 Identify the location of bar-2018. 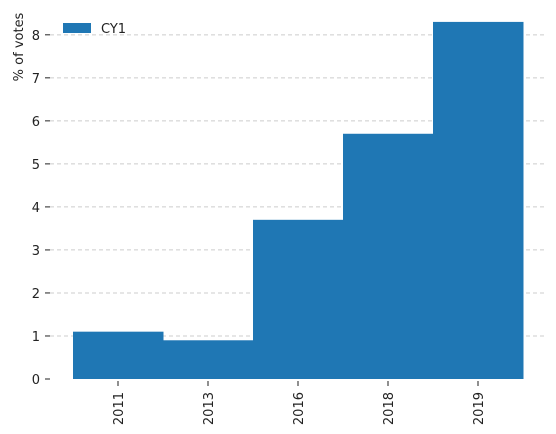
(388, 256).